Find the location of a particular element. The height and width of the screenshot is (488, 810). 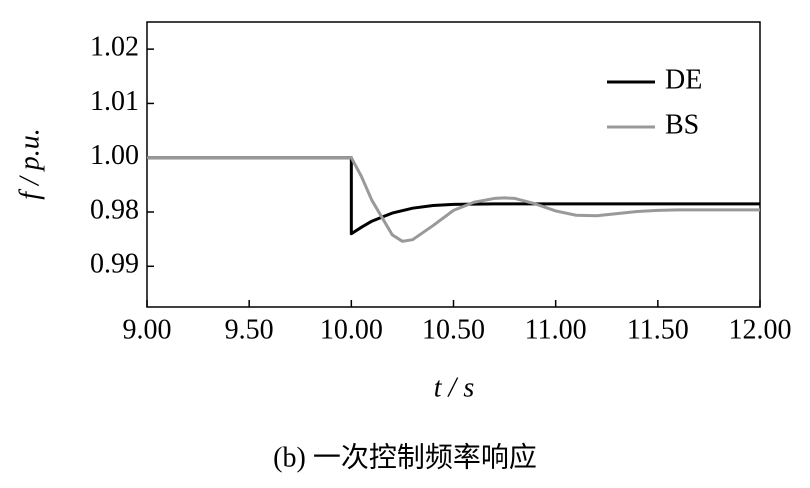

x-axis-label: t / s is located at coordinates (454, 387).